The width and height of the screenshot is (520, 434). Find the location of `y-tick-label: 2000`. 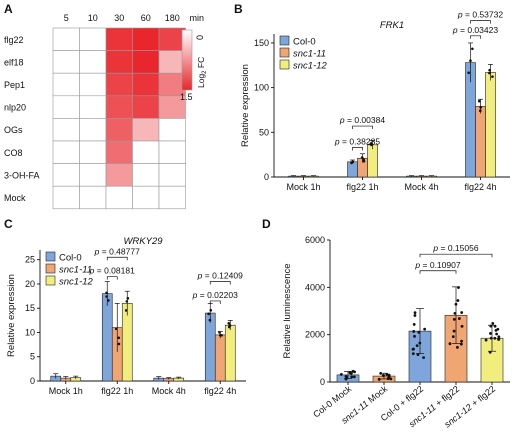

y-tick-label: 2000 is located at coordinates (315, 335).